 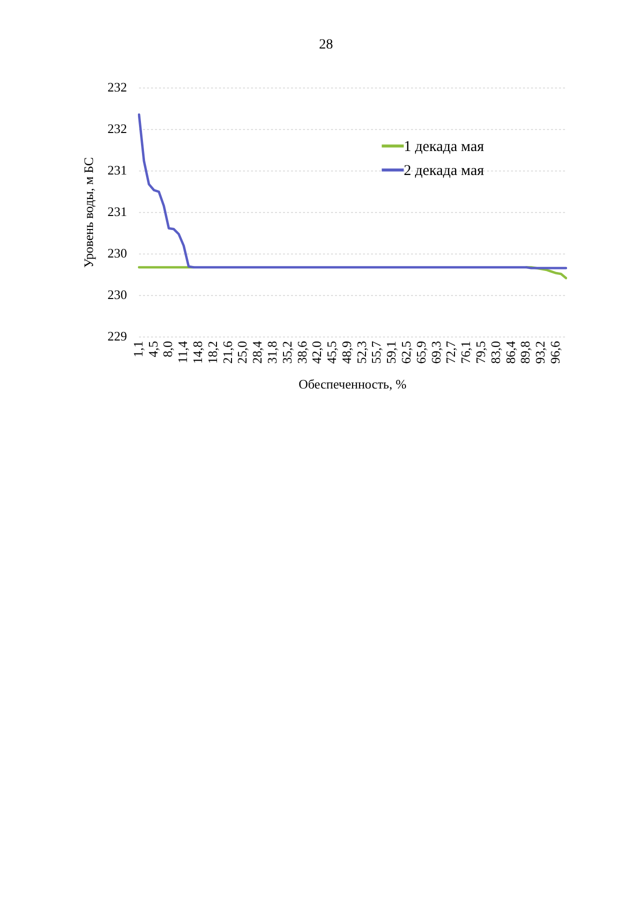 What do you see at coordinates (316, 352) in the screenshot?
I see `x-tick-label: 42,0` at bounding box center [316, 352].